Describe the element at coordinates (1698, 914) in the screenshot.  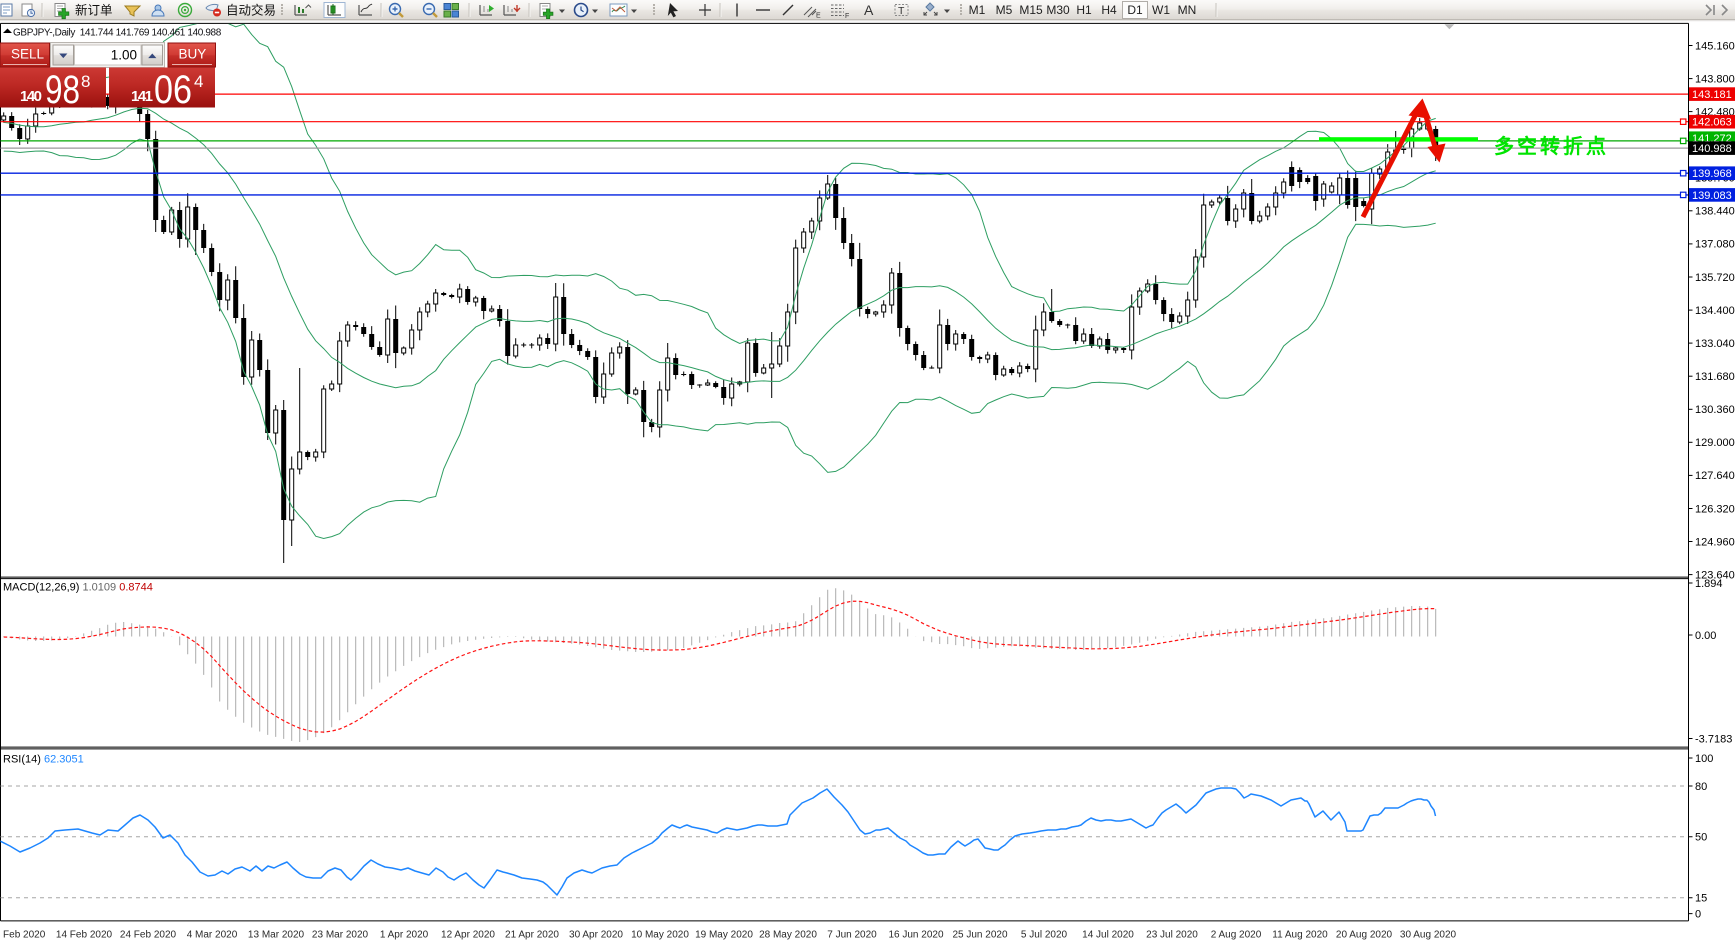
I see `svg-text: 0` at that location.